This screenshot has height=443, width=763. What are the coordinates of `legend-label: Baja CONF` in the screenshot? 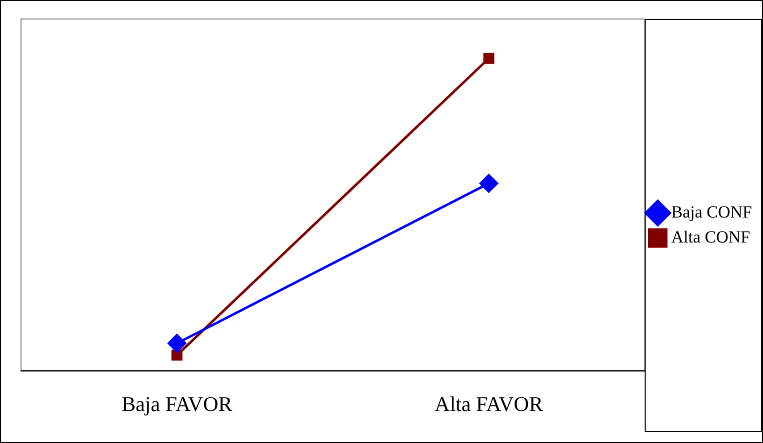 It's located at (711, 212).